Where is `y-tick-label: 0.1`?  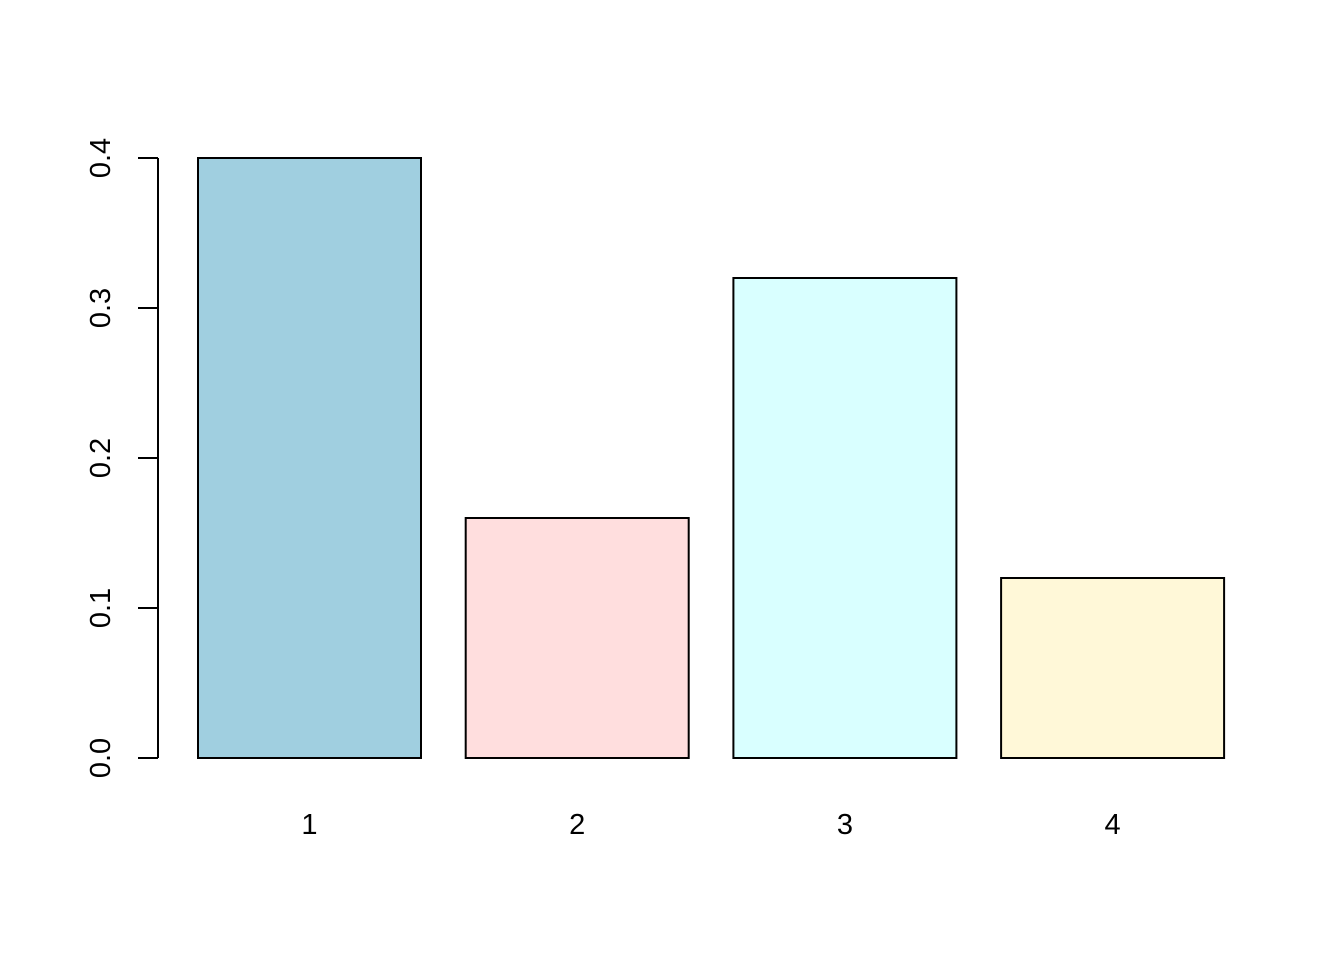 y-tick-label: 0.1 is located at coordinates (101, 608).